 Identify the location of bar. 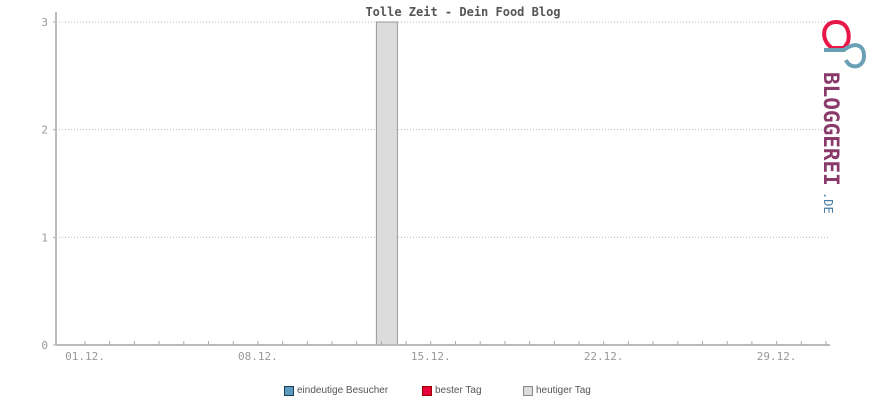
(386, 183).